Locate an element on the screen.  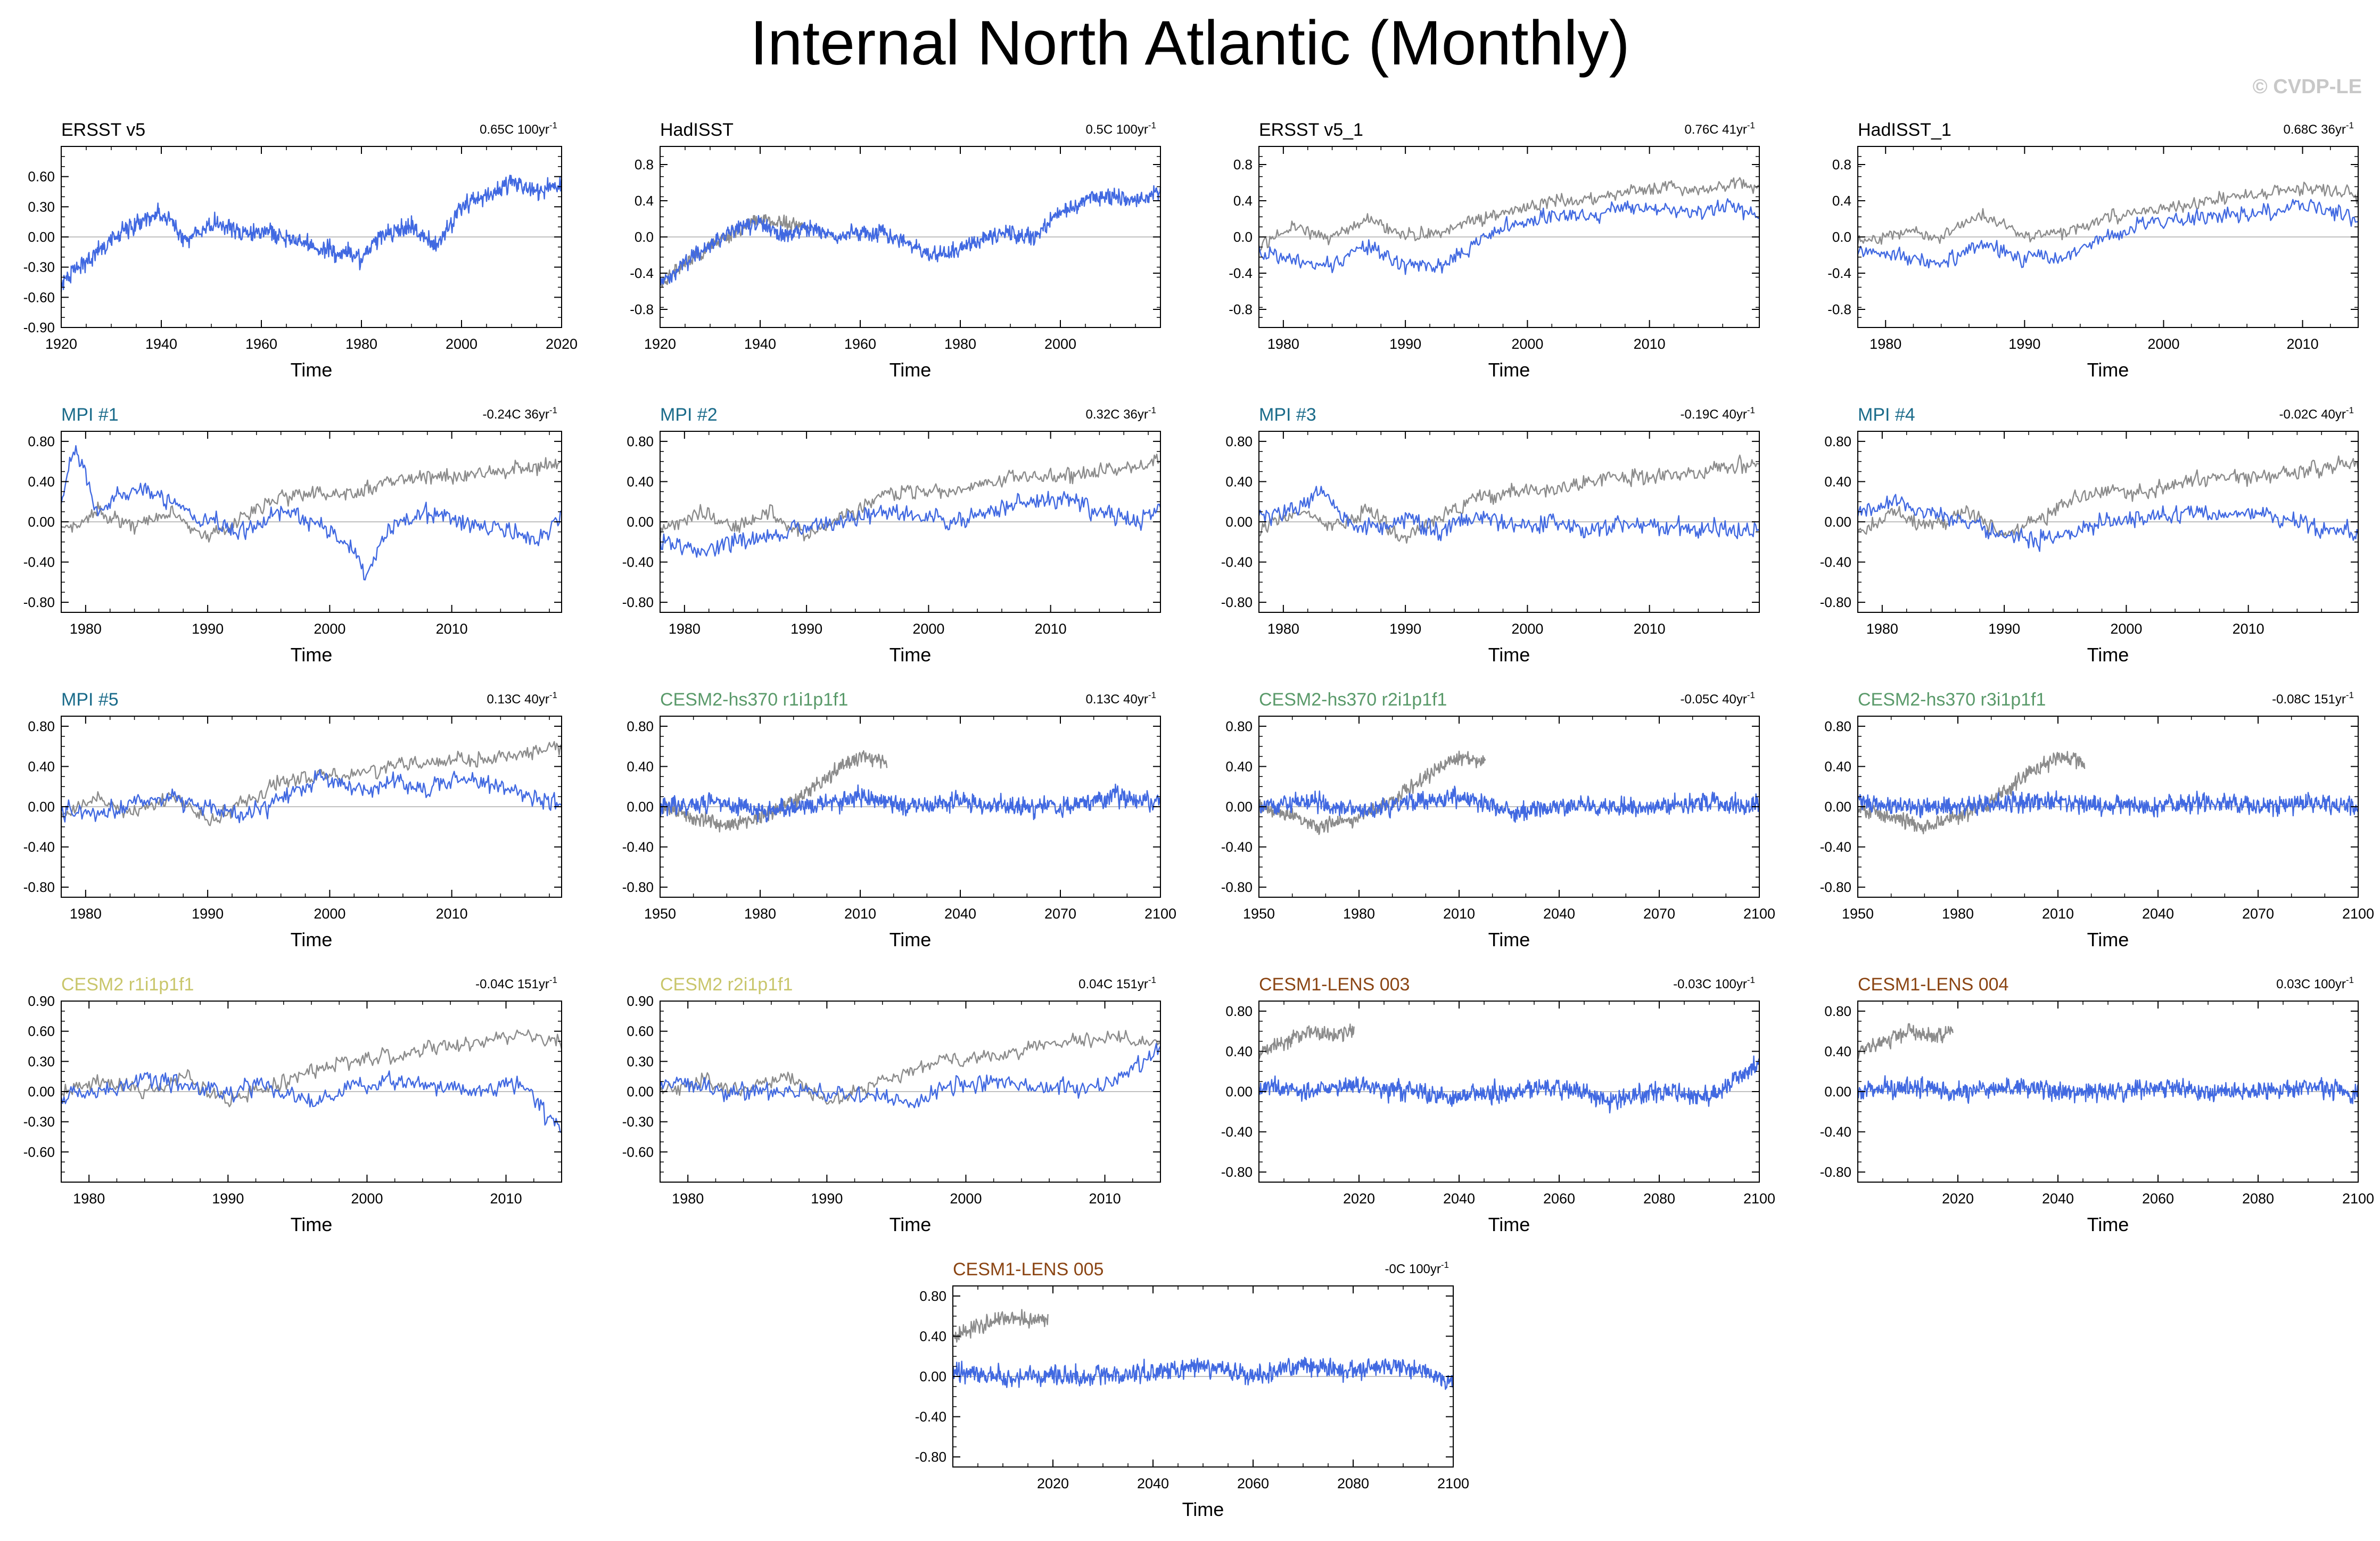
panel-title: CESM2 r1i1p1f1 is located at coordinates (127, 984).